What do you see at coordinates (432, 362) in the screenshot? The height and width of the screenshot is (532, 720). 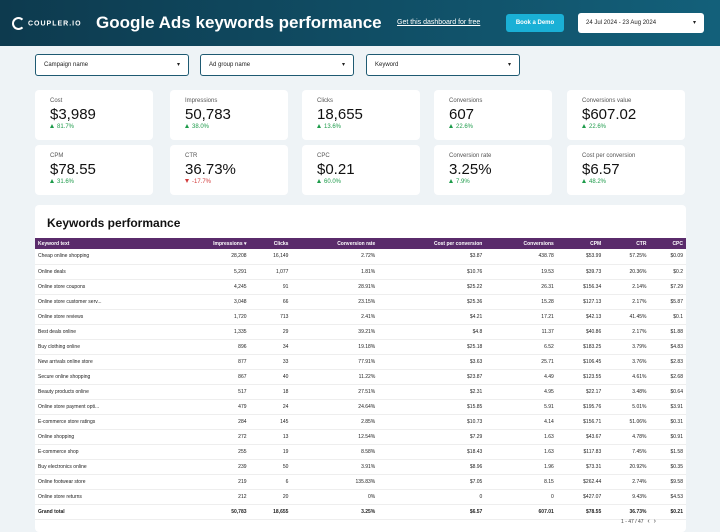 I see `cell: $3.63` at bounding box center [432, 362].